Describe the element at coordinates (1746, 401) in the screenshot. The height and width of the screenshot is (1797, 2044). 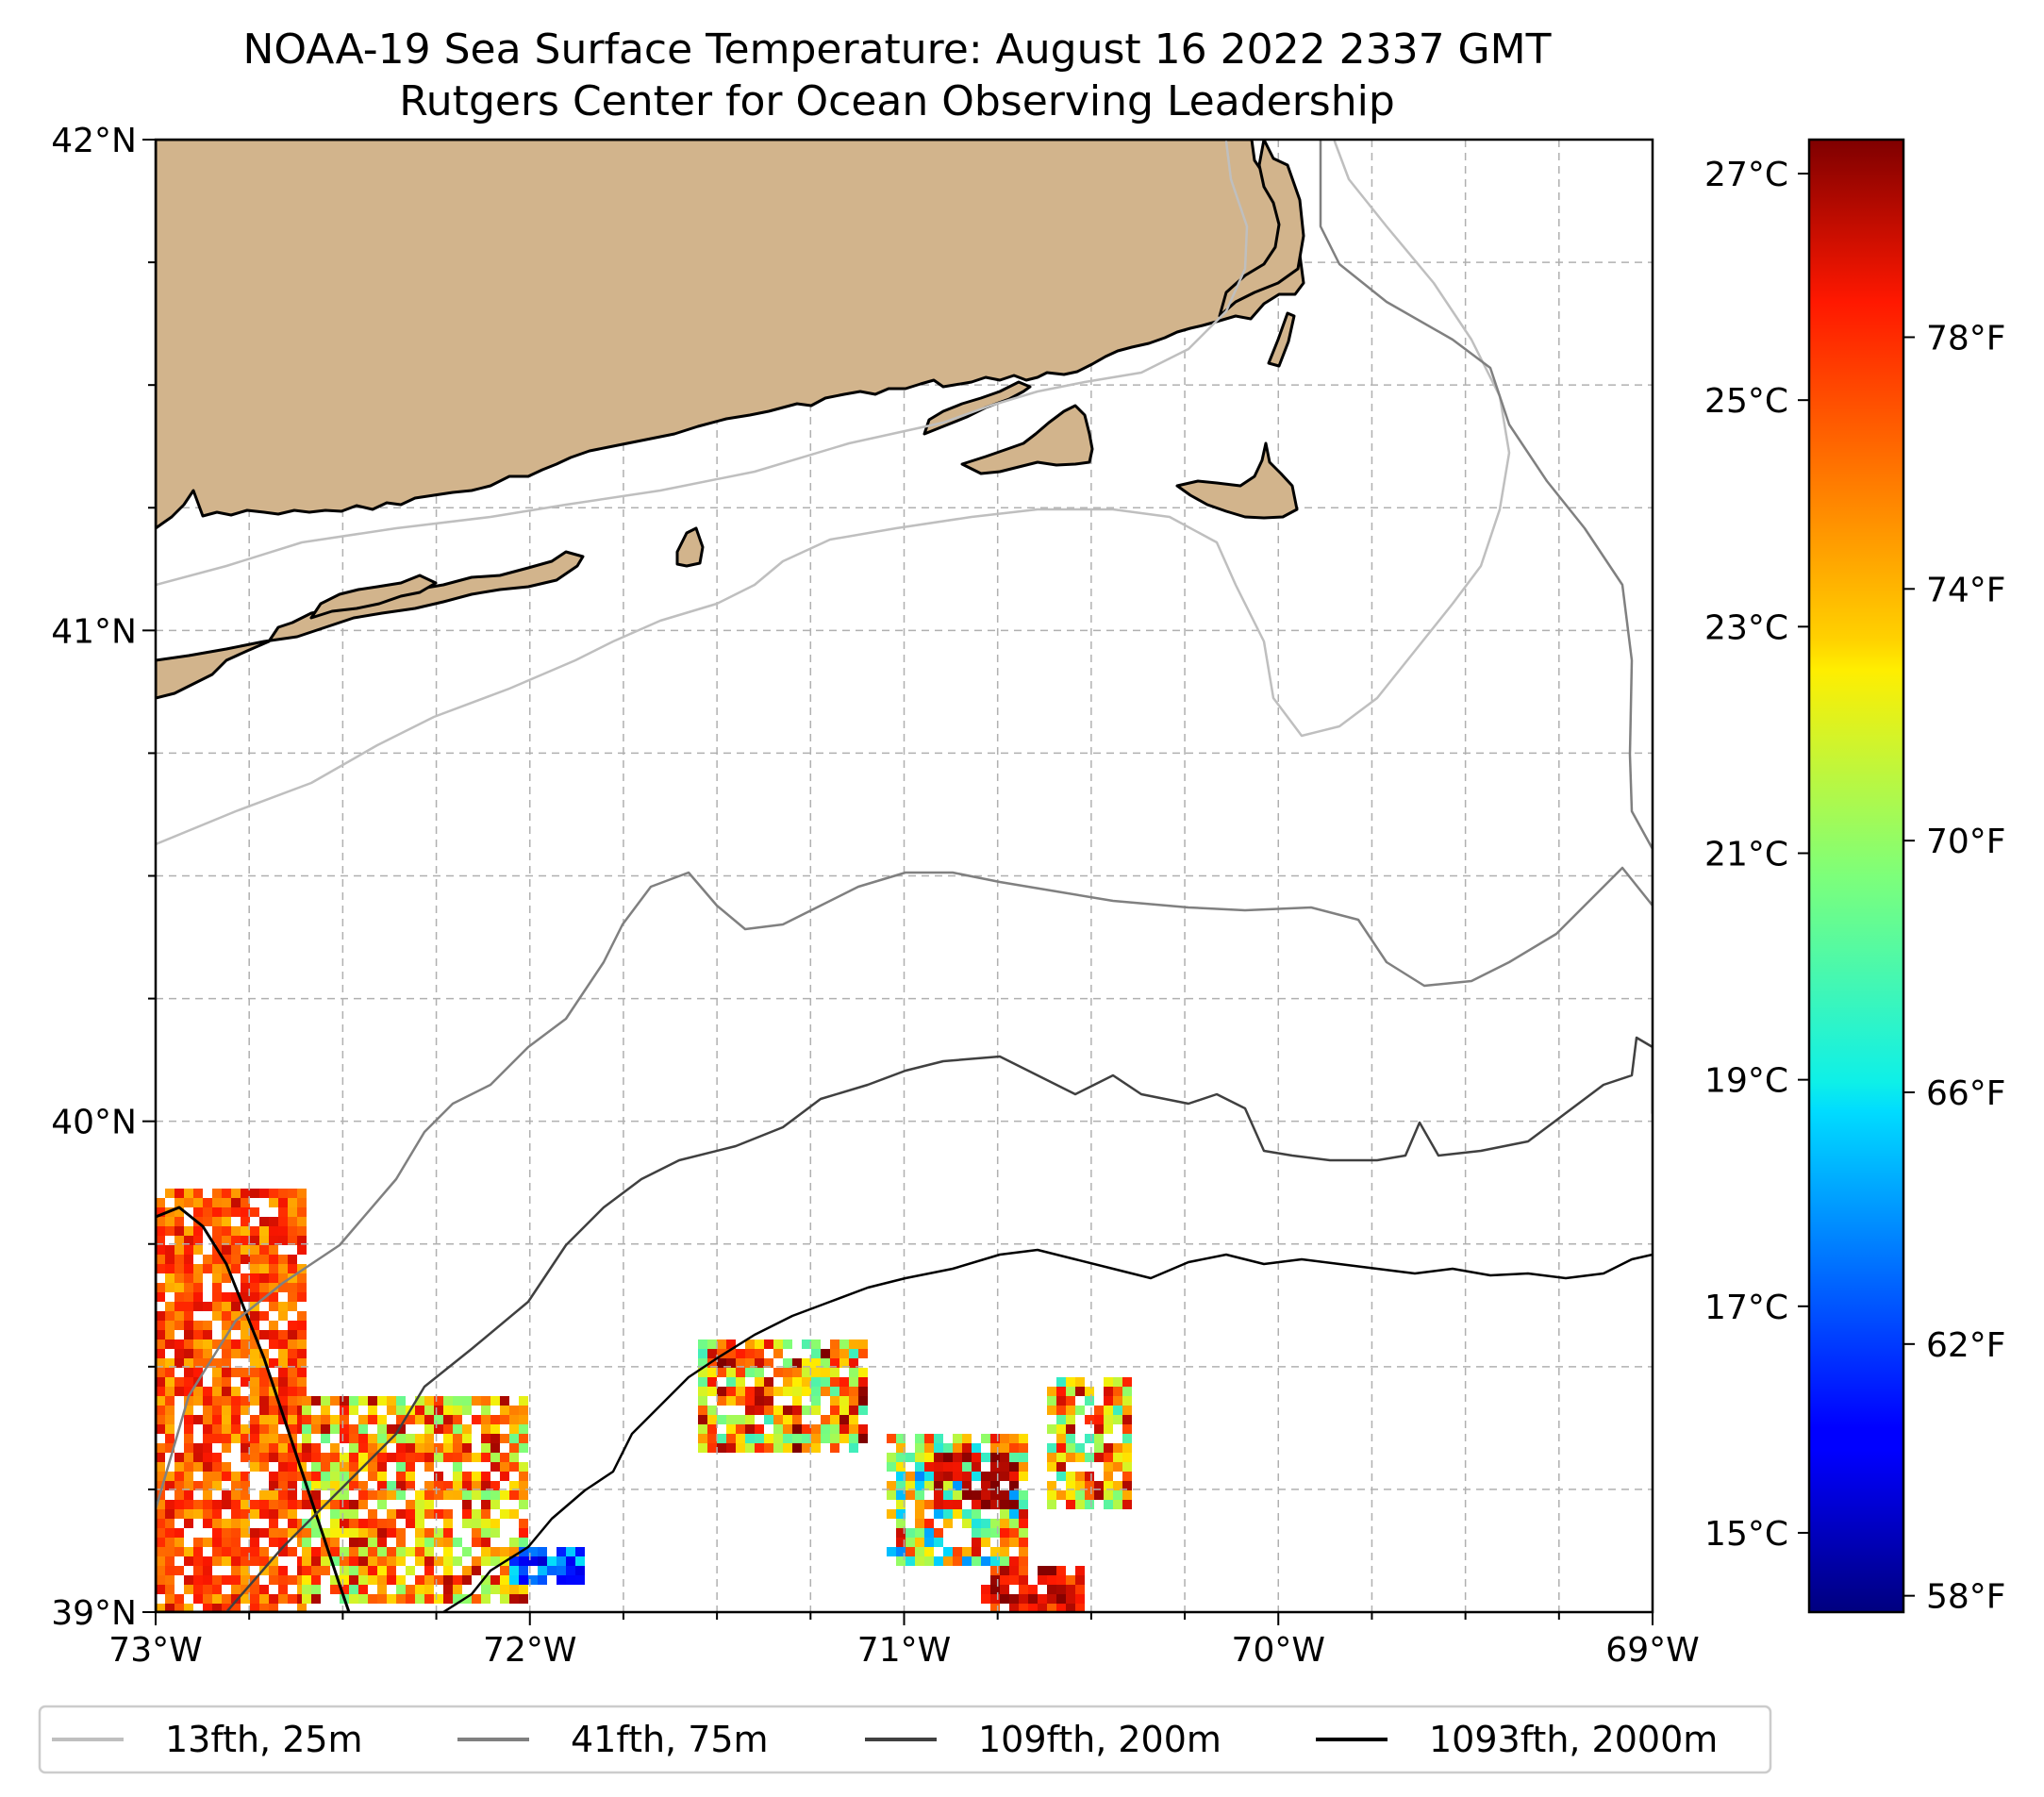
I see `celsius-tick-label: 25°C` at that location.